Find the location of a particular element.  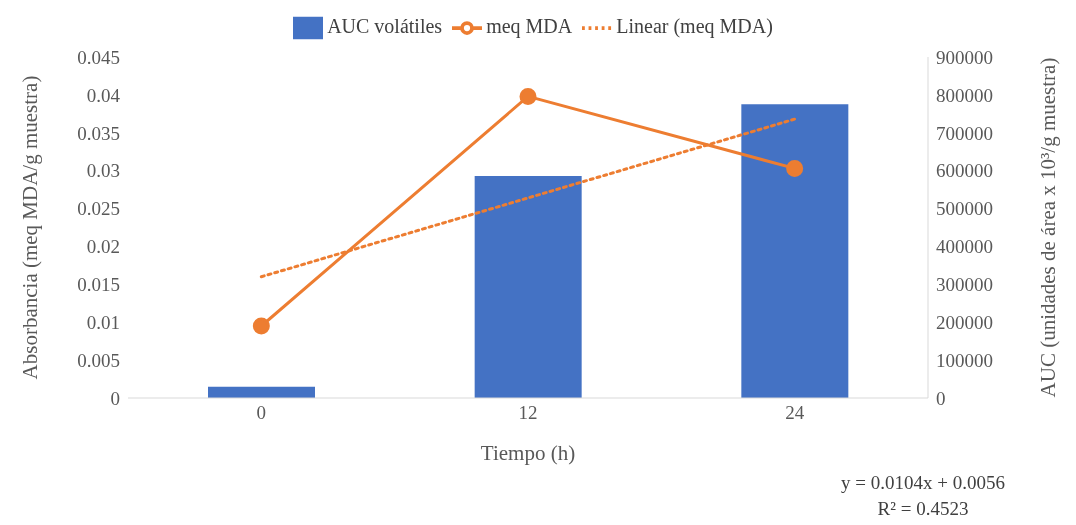

y-tick-label: 0.015 is located at coordinates (98, 285).